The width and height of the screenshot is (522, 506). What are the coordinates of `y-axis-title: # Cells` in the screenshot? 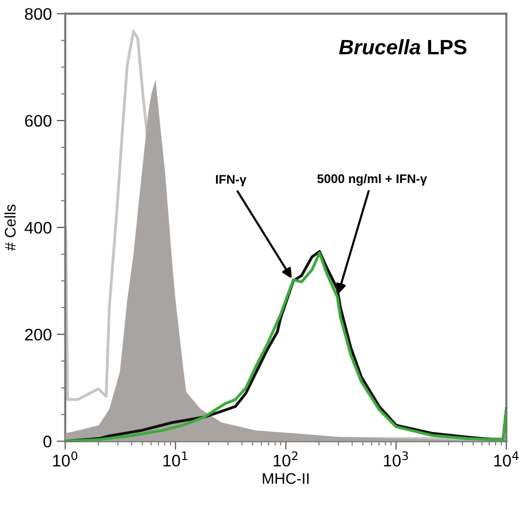 It's located at (10, 227).